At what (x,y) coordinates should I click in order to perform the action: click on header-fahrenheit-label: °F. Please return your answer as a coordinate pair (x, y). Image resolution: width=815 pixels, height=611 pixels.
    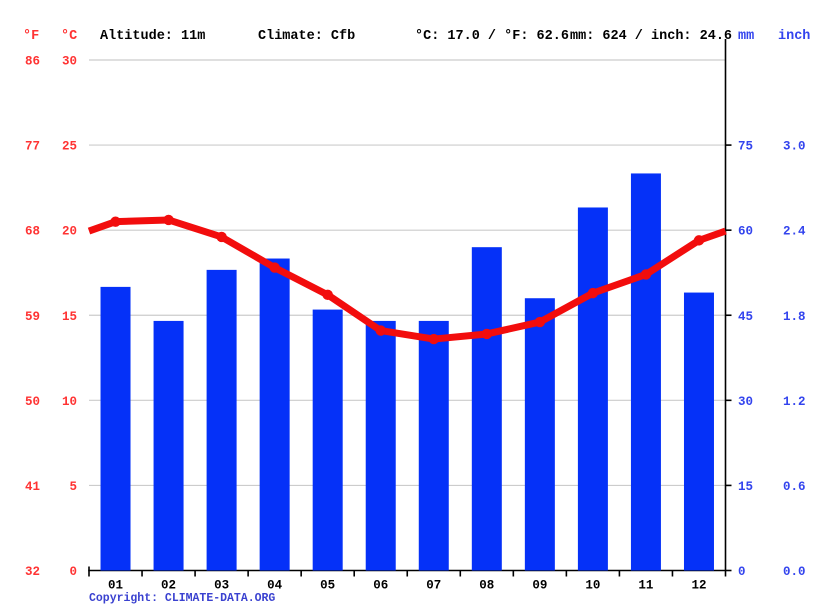
    Looking at the image, I should click on (31, 36).